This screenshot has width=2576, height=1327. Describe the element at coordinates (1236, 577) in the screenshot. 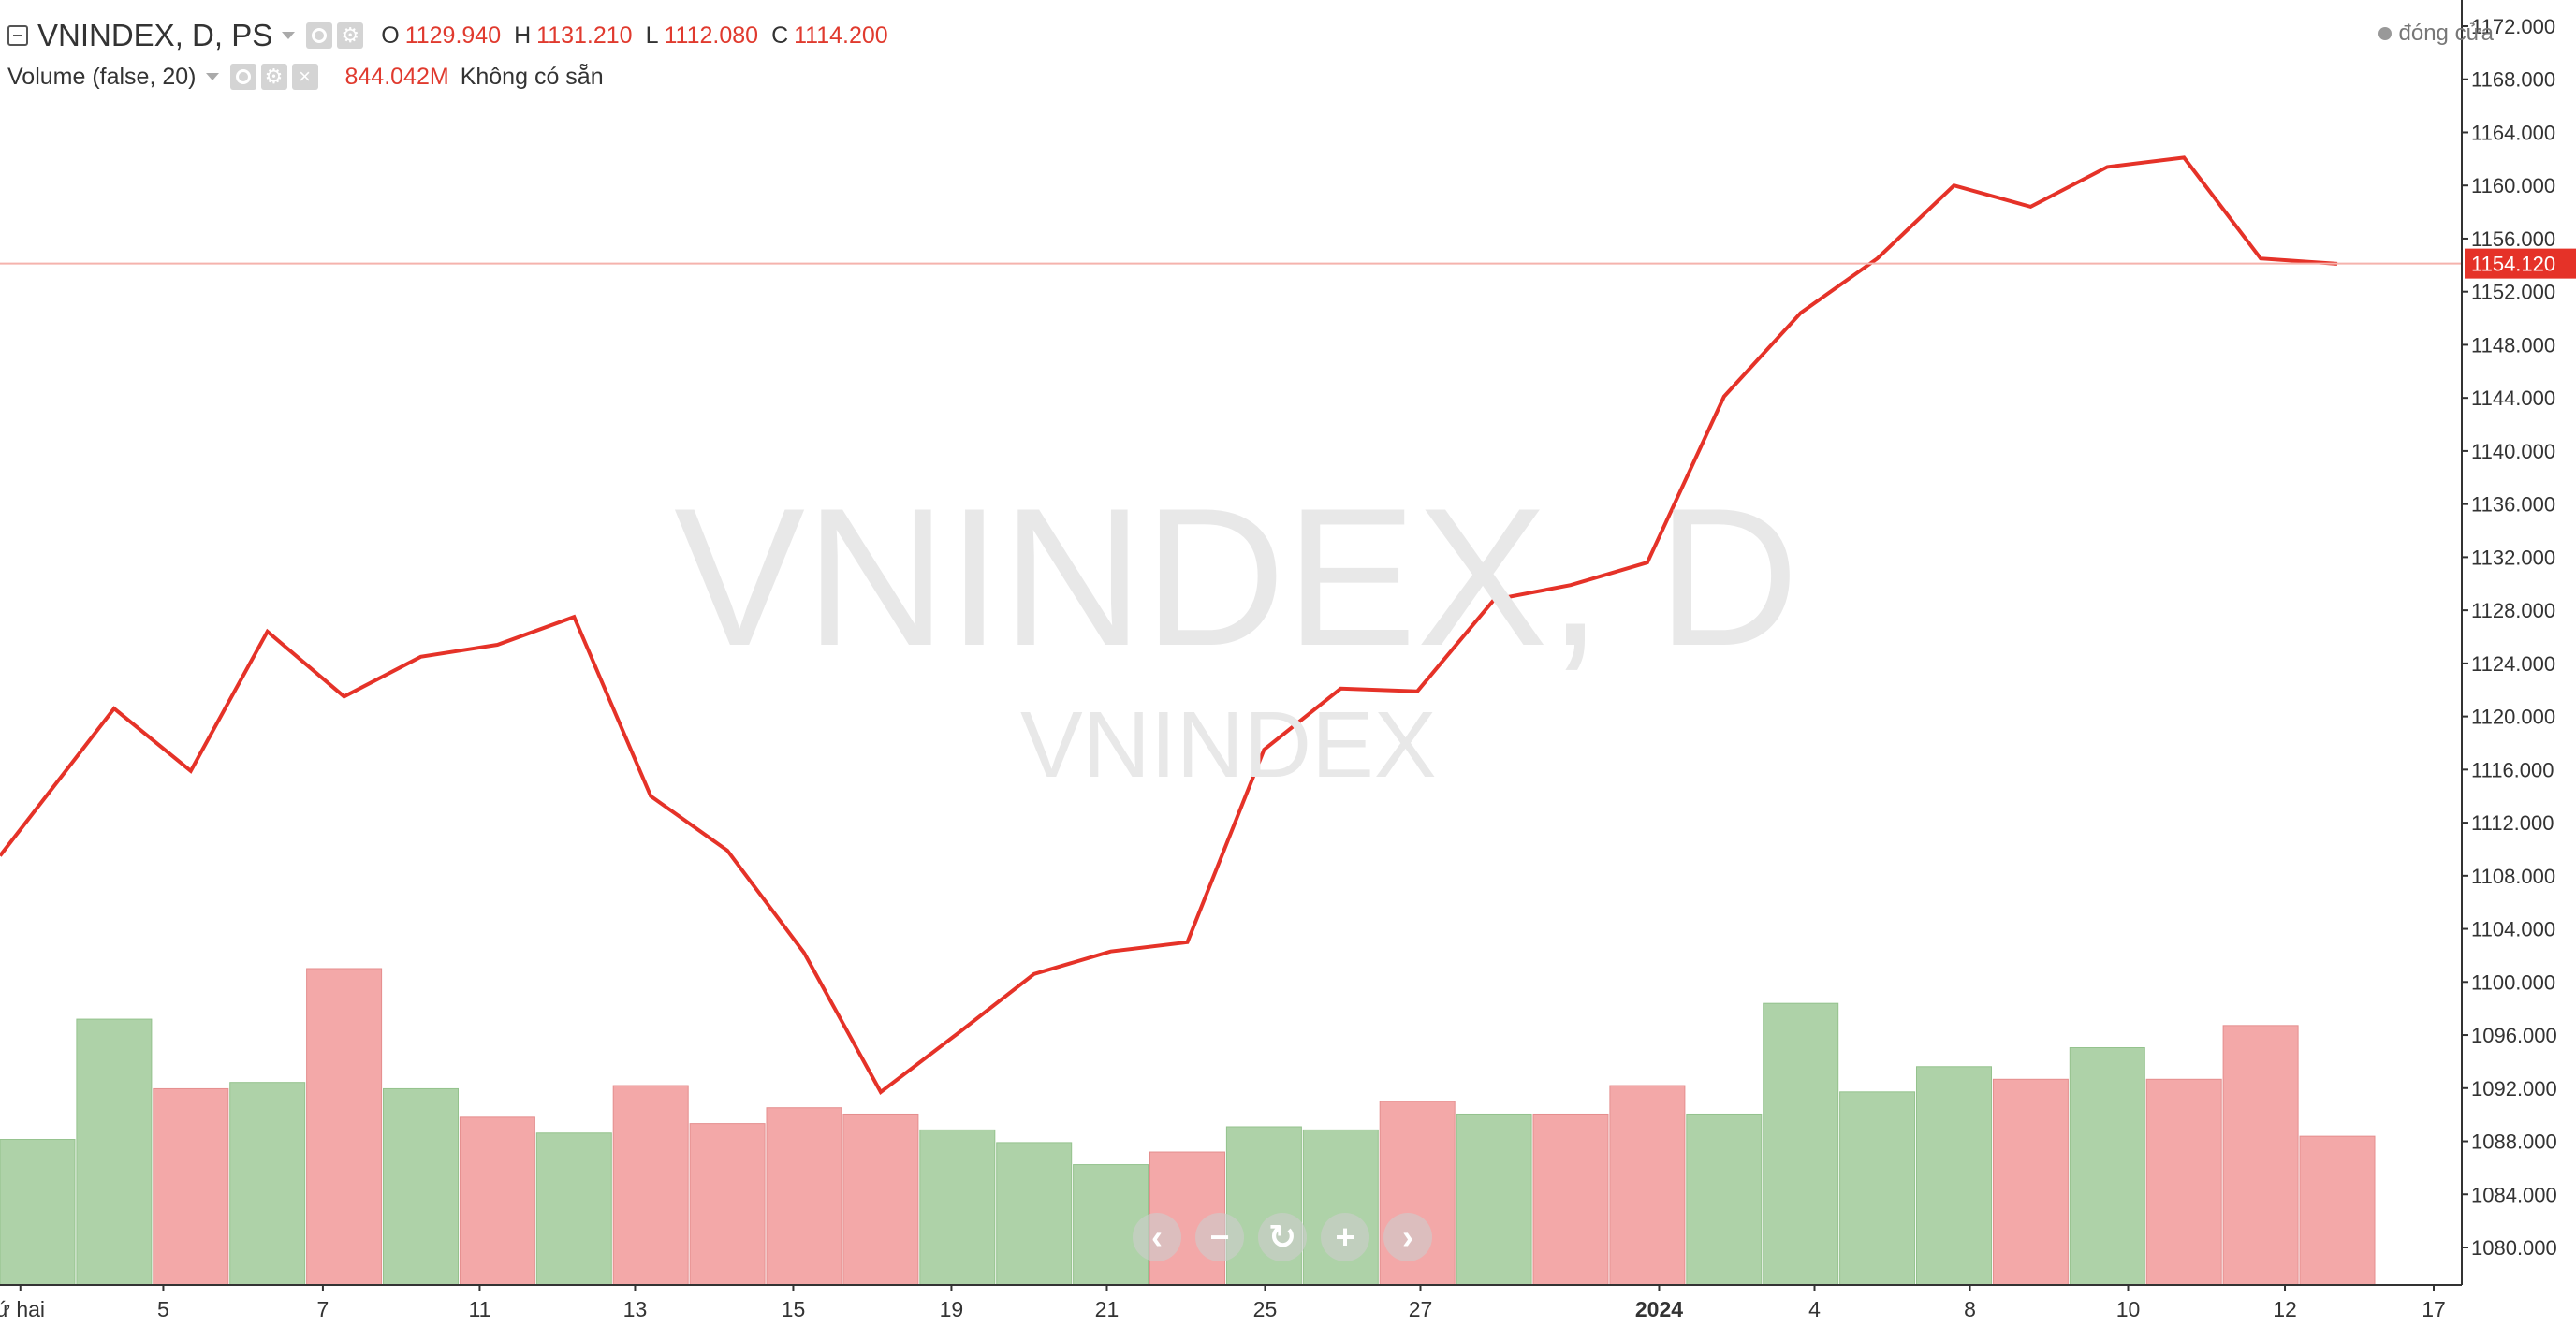

I see `watermark-title: VNINDEX, D` at that location.